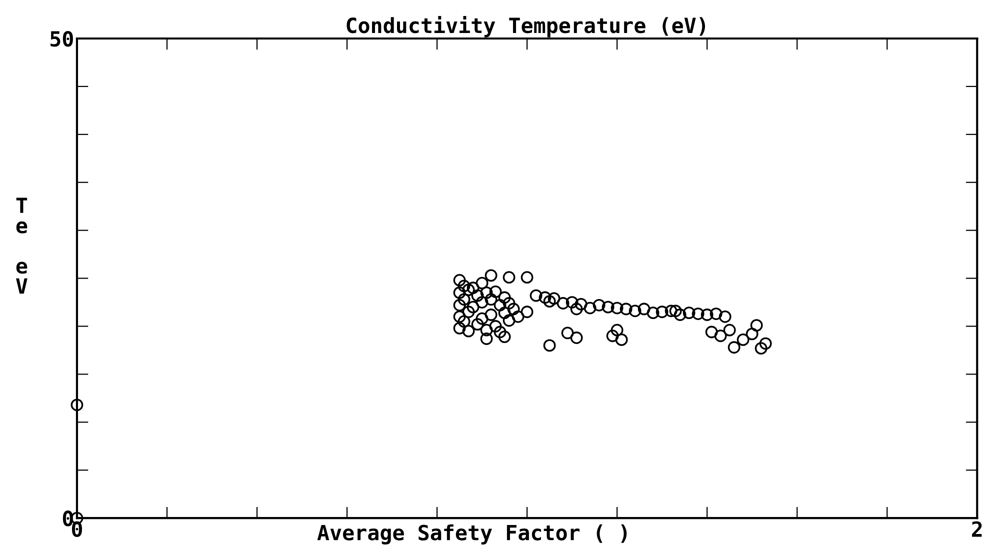 The width and height of the screenshot is (987, 550). I want to click on y-tick-label: 50, so click(61, 38).